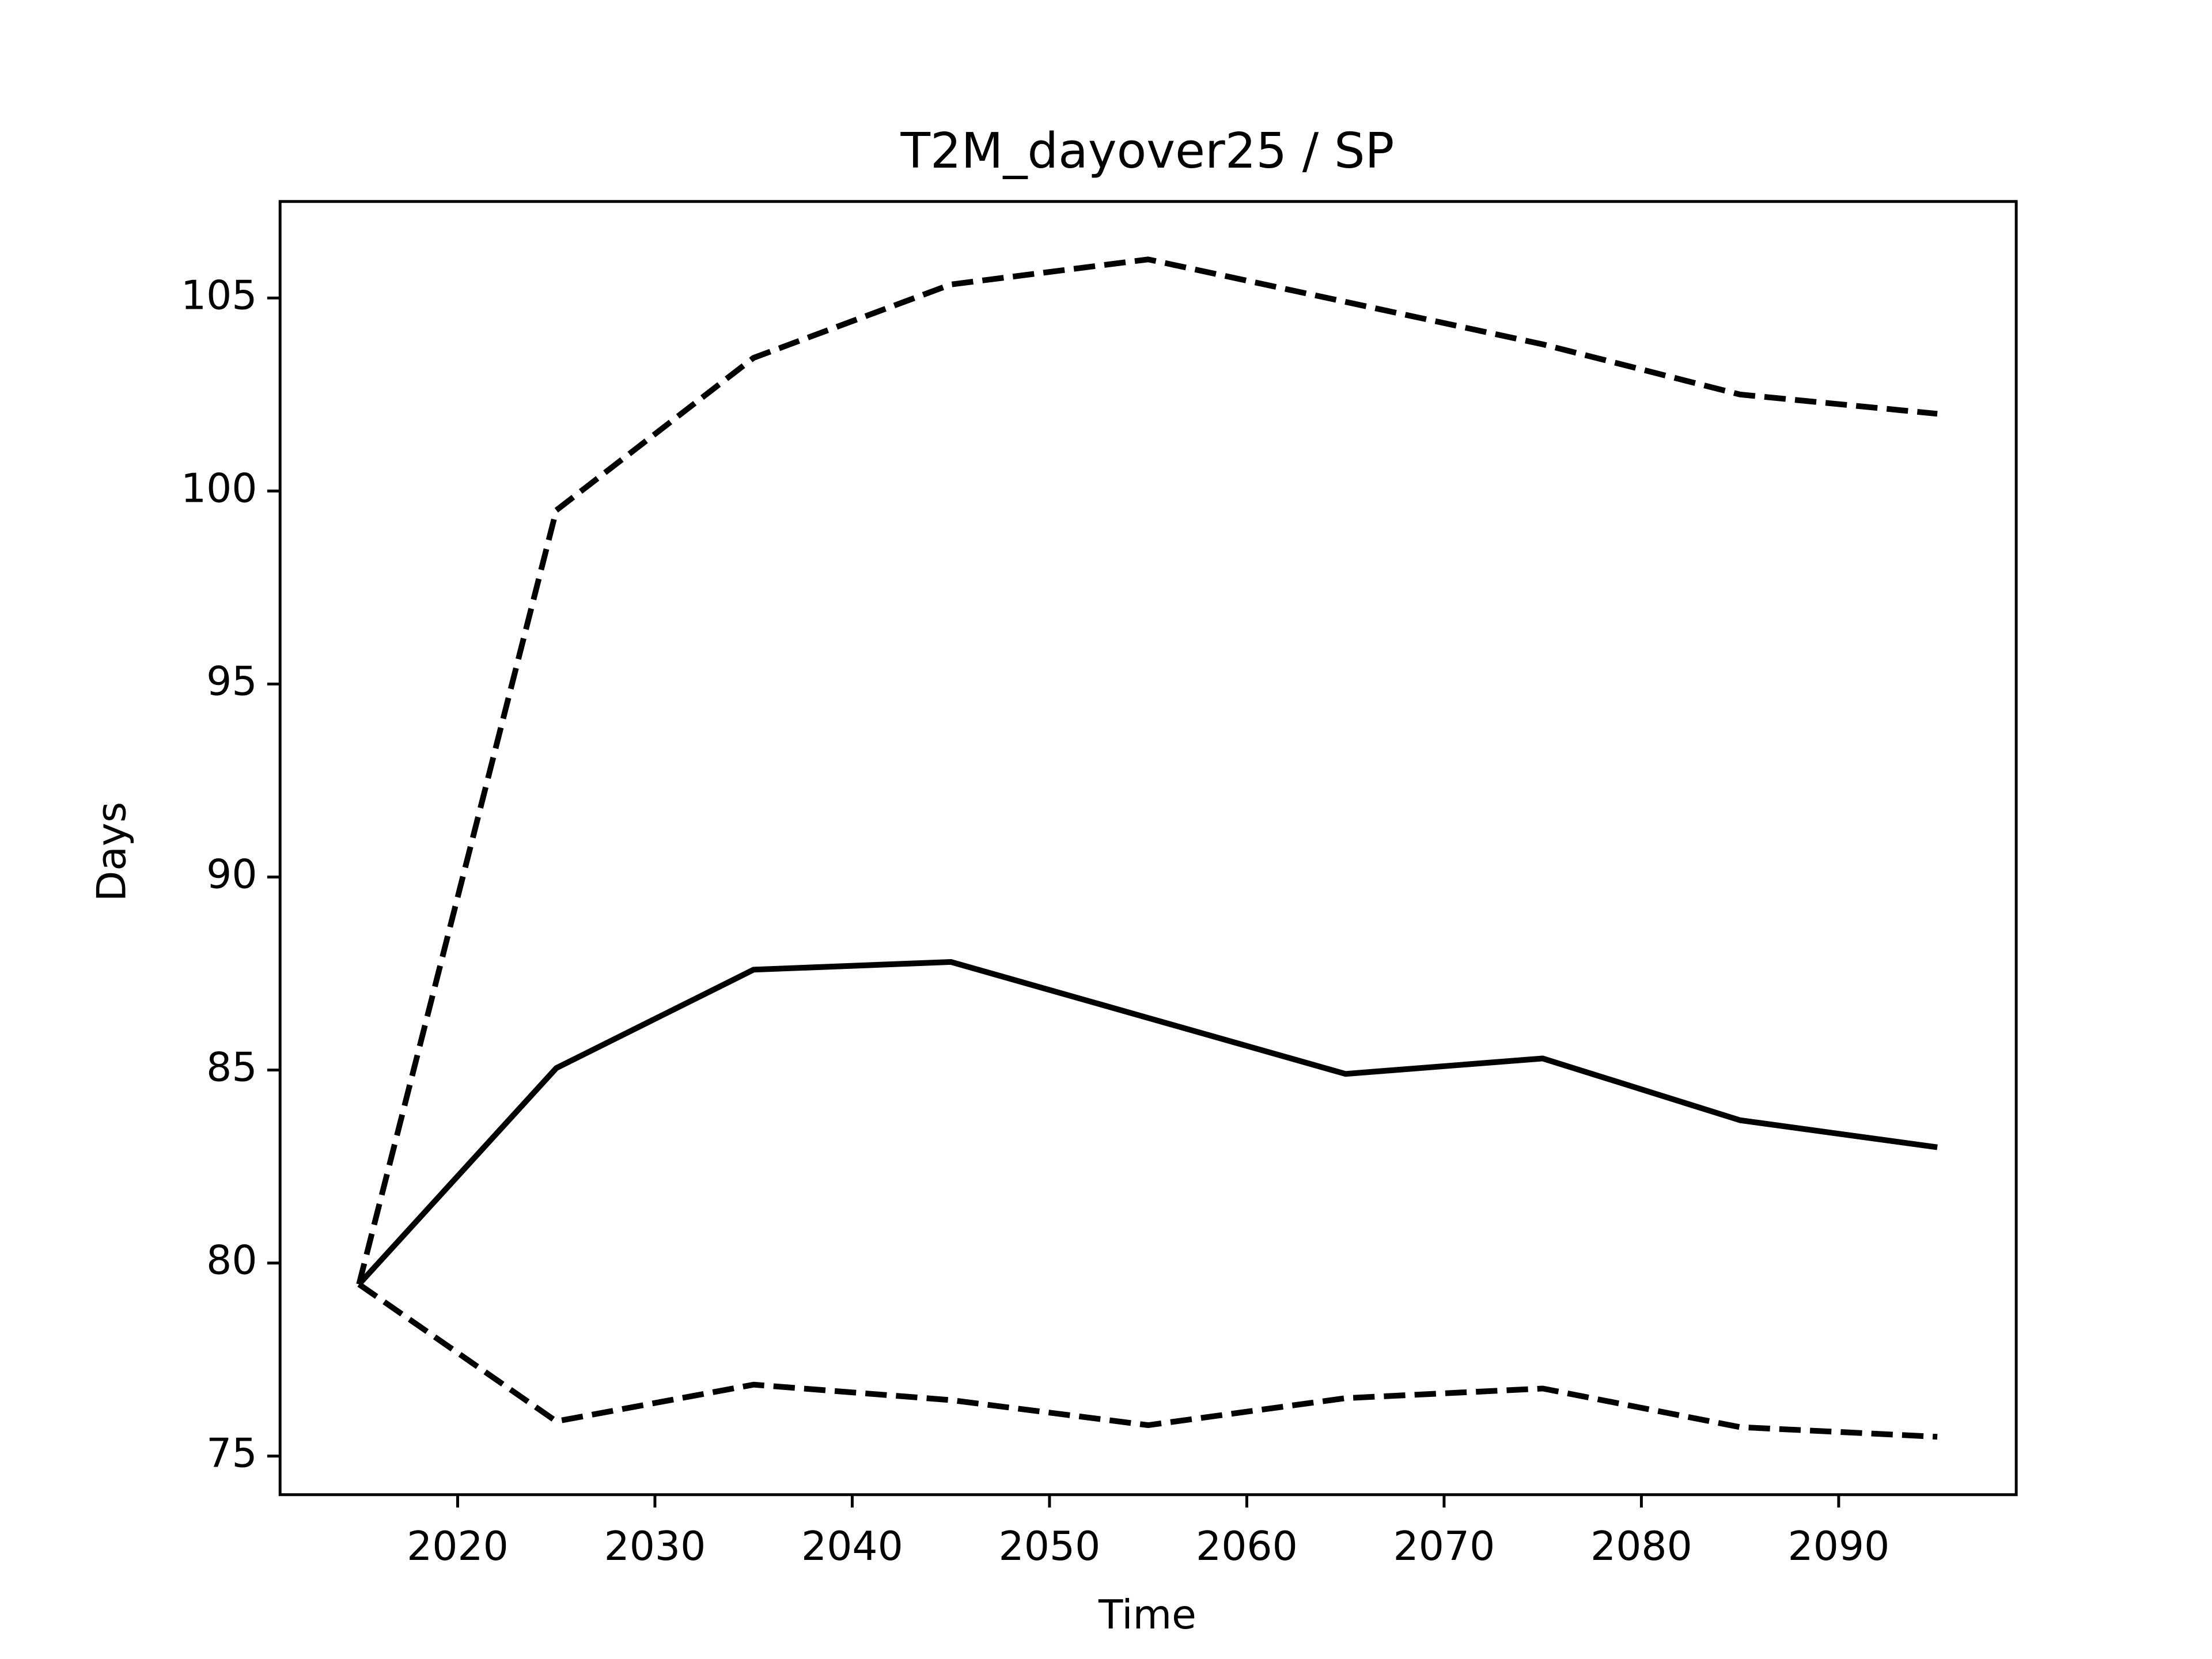 The width and height of the screenshot is (2212, 1659). What do you see at coordinates (1641, 1547) in the screenshot?
I see `x-tick-label: 2080` at bounding box center [1641, 1547].